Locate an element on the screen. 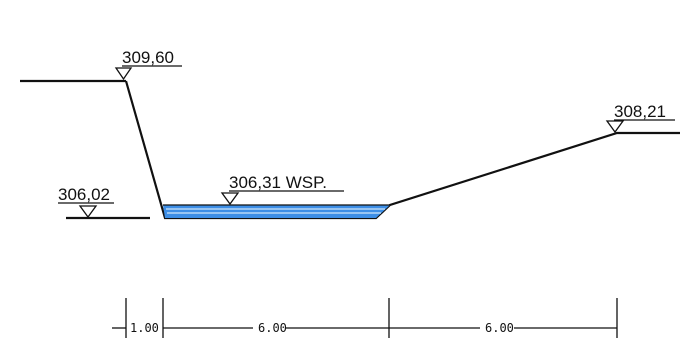  dimension-label-2: 6.00 is located at coordinates (272, 328).